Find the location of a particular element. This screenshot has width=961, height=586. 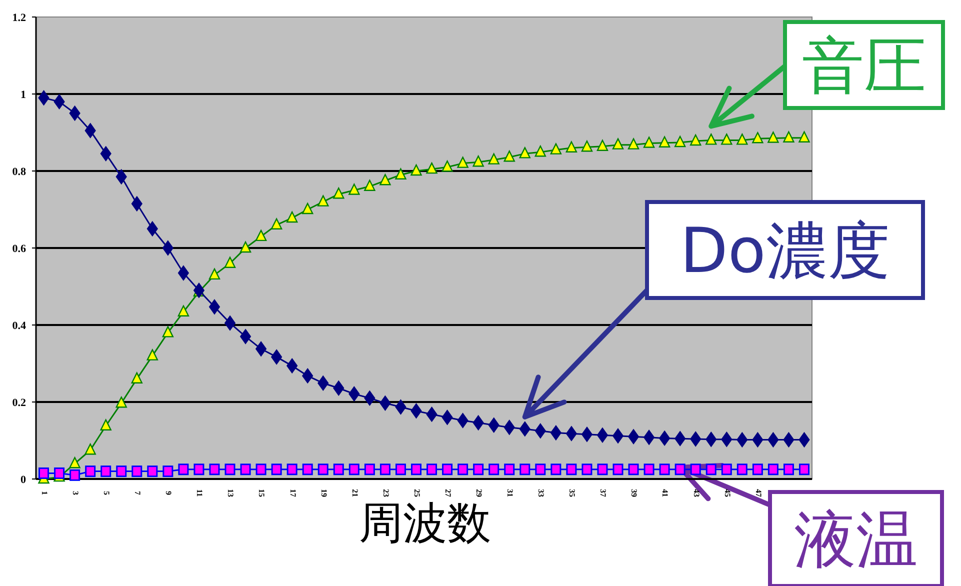

x-tick-label: 19 is located at coordinates (323, 493).